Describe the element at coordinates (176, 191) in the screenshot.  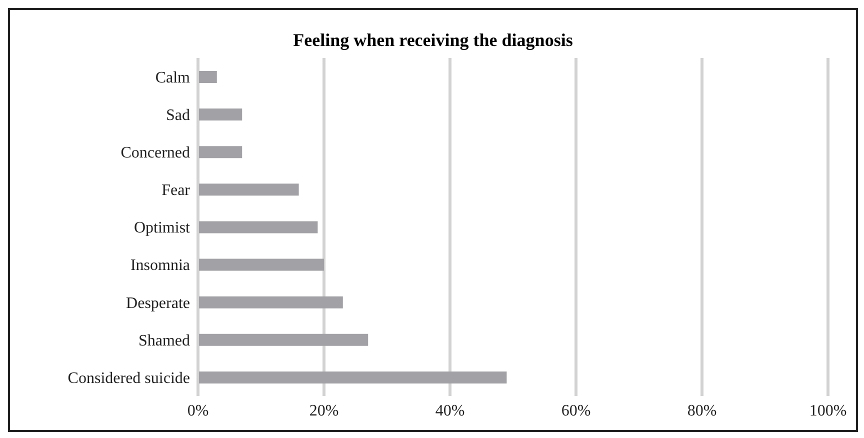
I see `y-tick-label: Fear` at that location.